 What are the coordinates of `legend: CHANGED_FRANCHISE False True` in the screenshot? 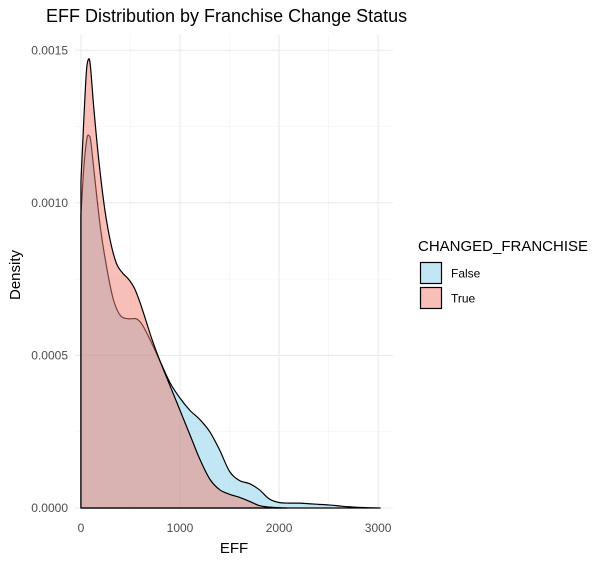 It's located at (503, 274).